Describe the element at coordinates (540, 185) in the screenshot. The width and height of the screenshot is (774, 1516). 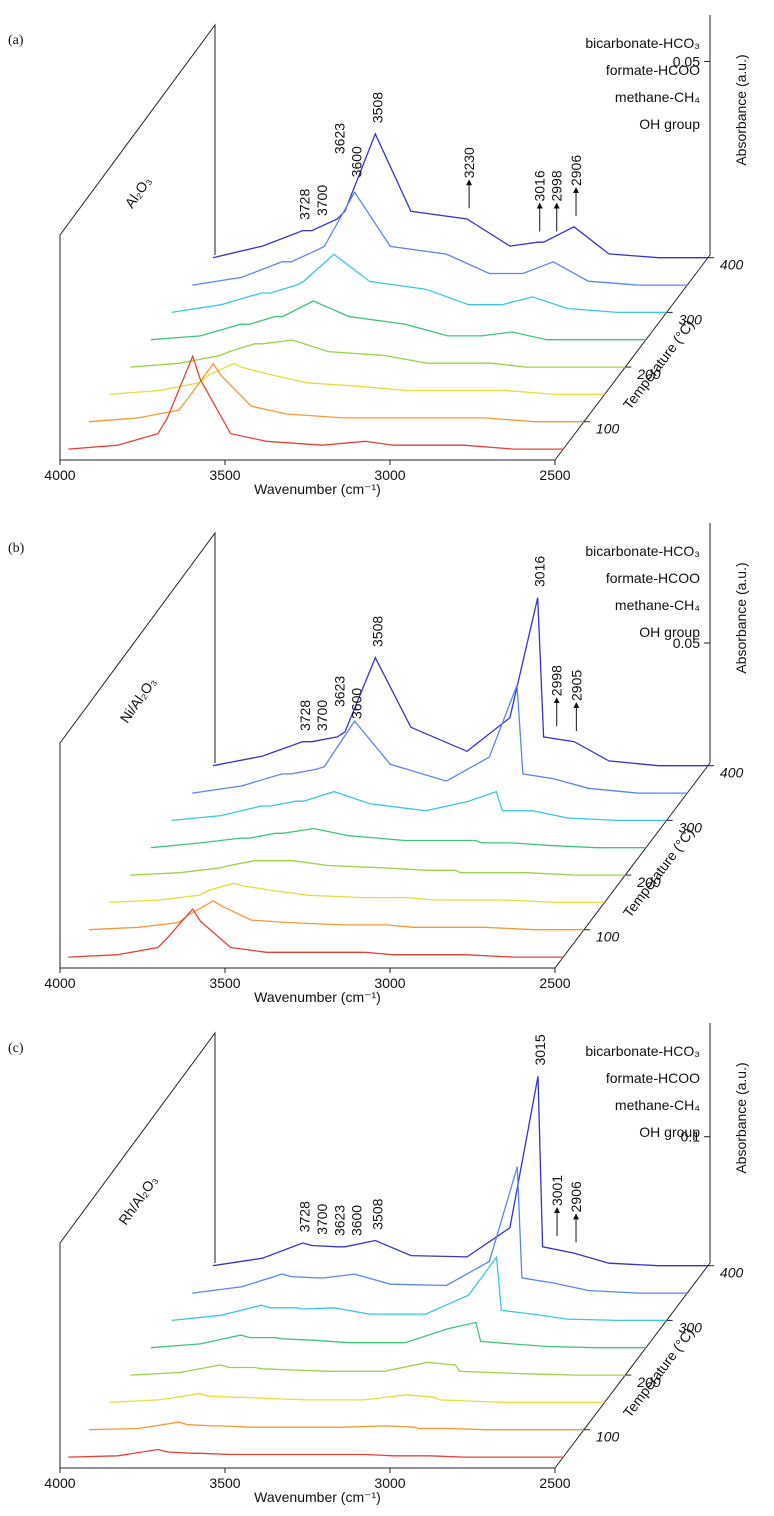
I see `peak-label: 3016` at that location.